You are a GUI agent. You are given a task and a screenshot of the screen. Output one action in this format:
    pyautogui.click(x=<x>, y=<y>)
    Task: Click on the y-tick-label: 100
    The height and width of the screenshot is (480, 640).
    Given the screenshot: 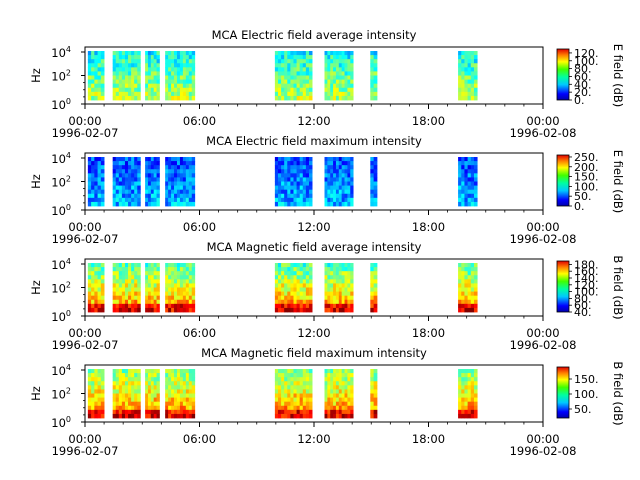 What is the action you would take?
    pyautogui.click(x=61, y=104)
    